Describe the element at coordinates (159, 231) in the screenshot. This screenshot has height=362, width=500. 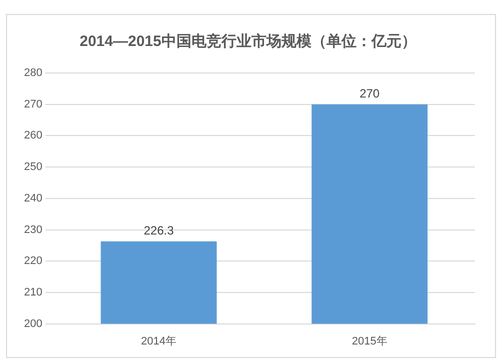
I see `data-label: 226.3` at that location.